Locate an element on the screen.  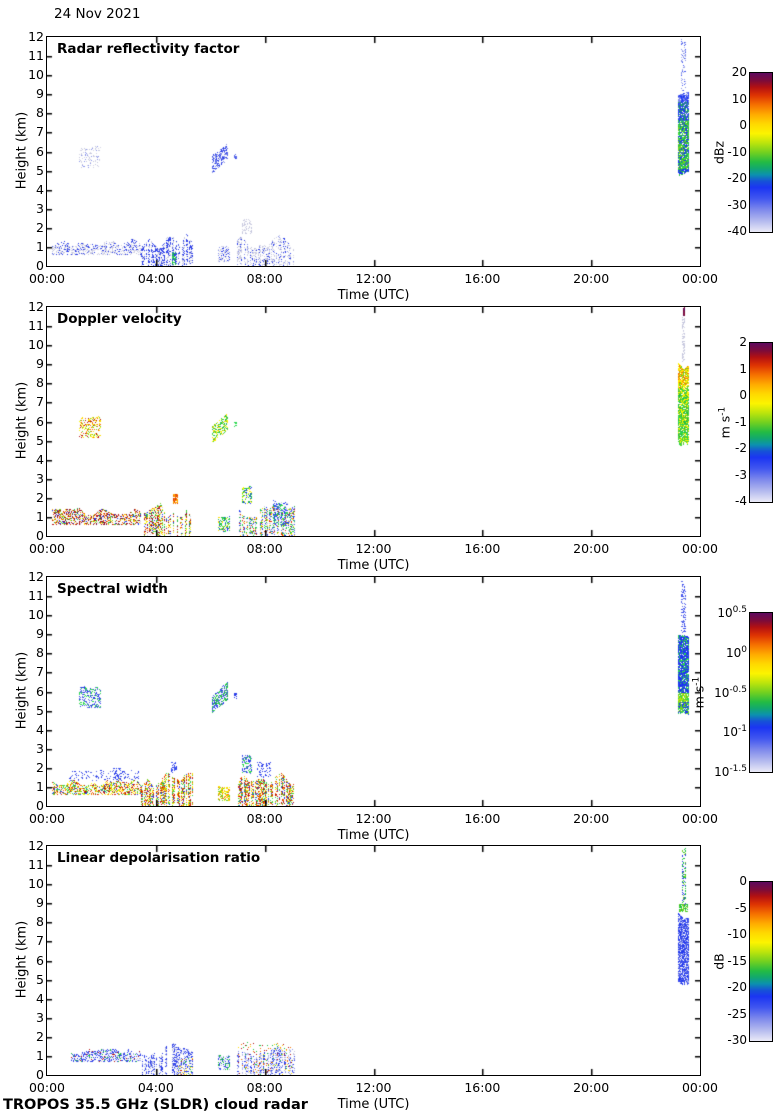
panel-title-doppler-velocity: Doppler velocity is located at coordinates (119, 319).